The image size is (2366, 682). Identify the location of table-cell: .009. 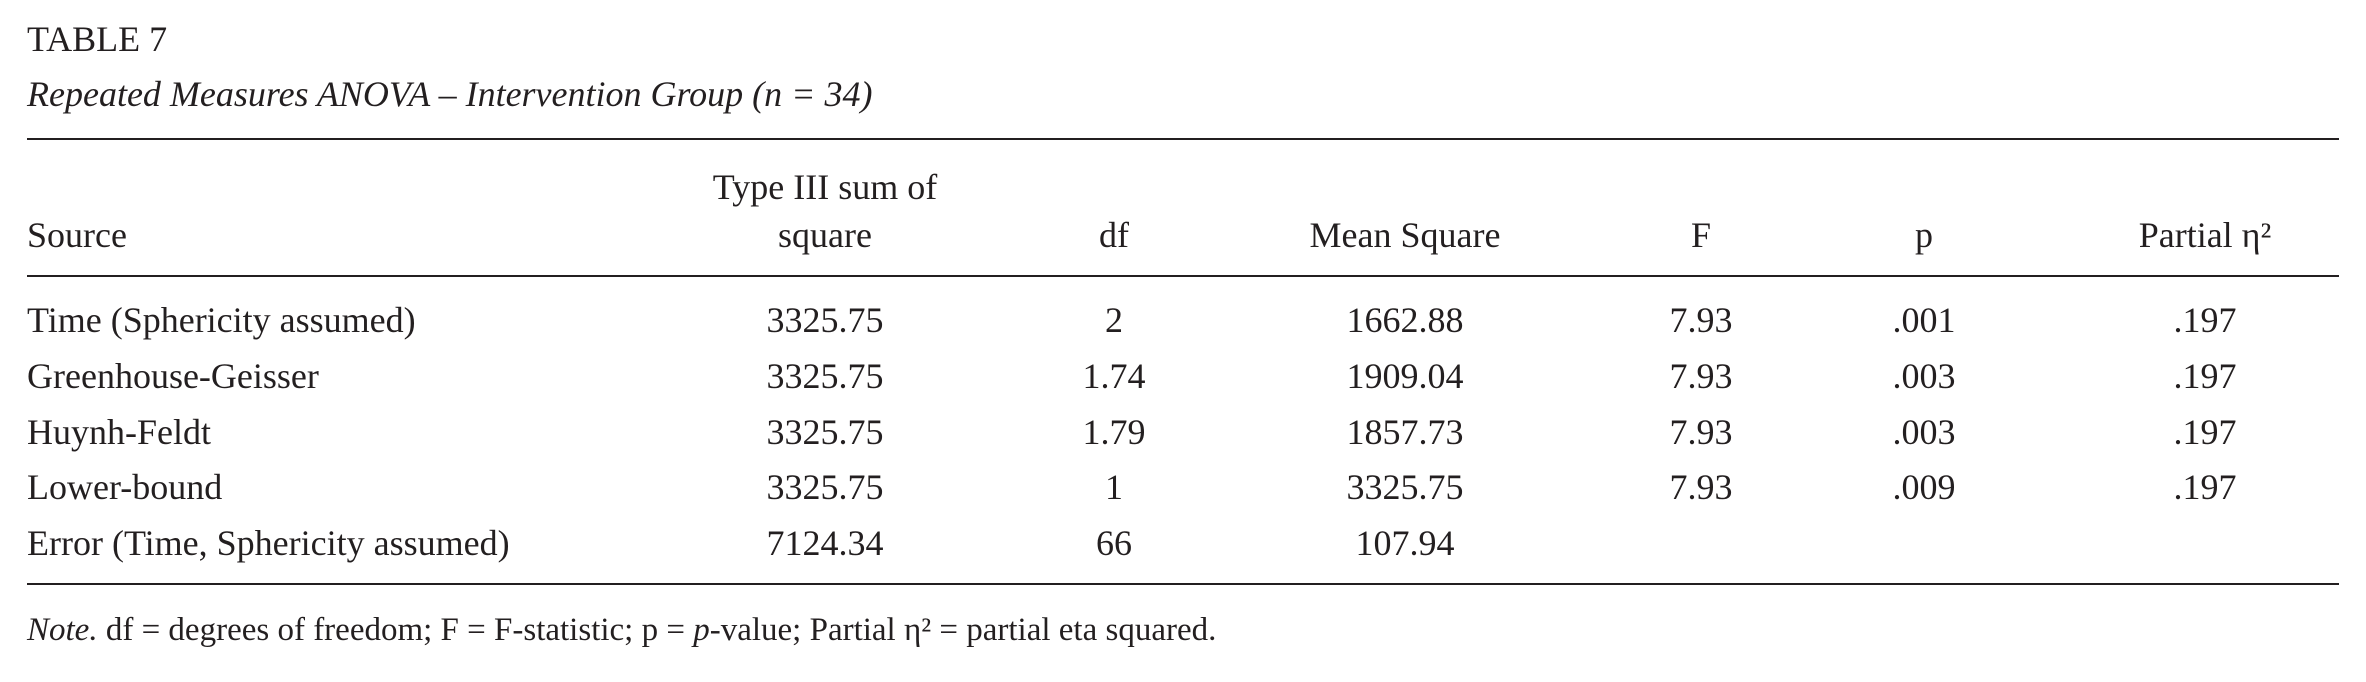
(1924, 487).